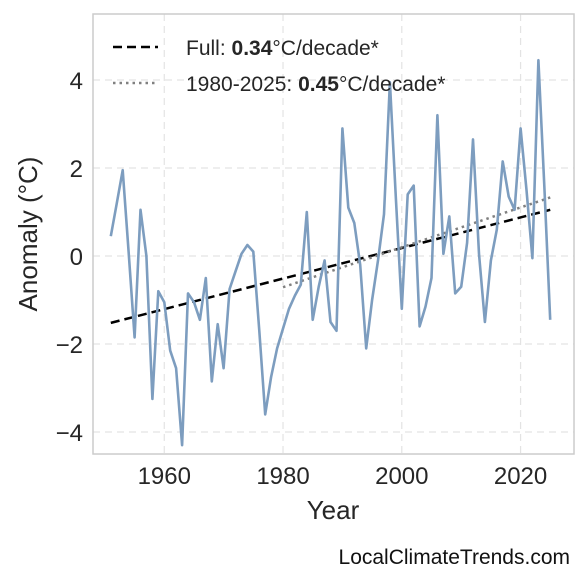 The height and width of the screenshot is (580, 585). What do you see at coordinates (520, 476) in the screenshot?
I see `x-tick-label: 2020` at bounding box center [520, 476].